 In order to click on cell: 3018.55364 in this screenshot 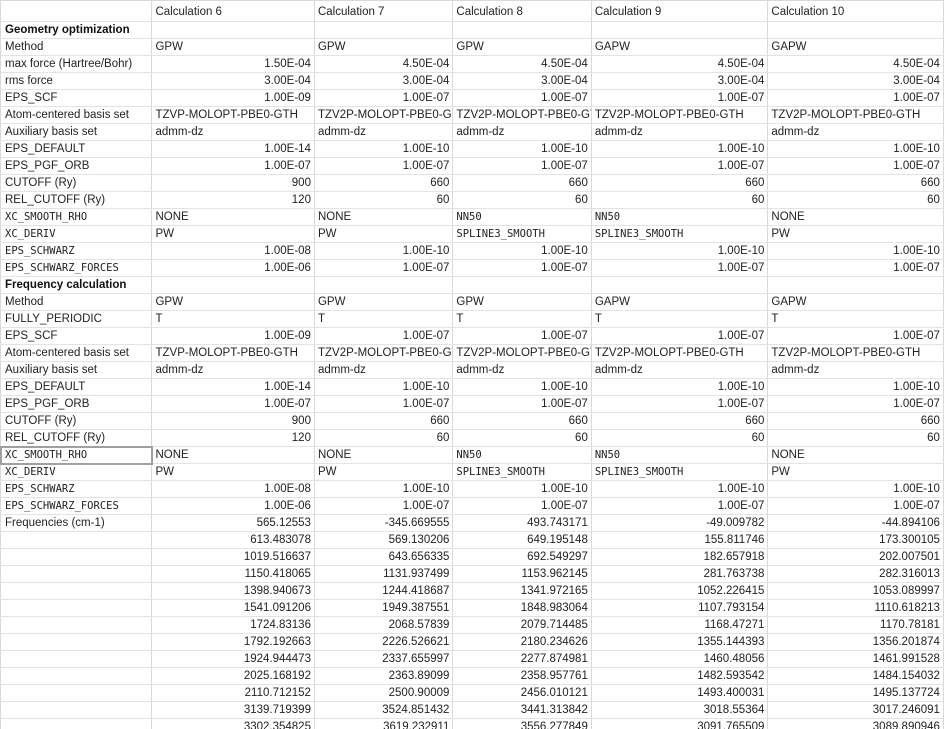, I will do `click(679, 710)`.